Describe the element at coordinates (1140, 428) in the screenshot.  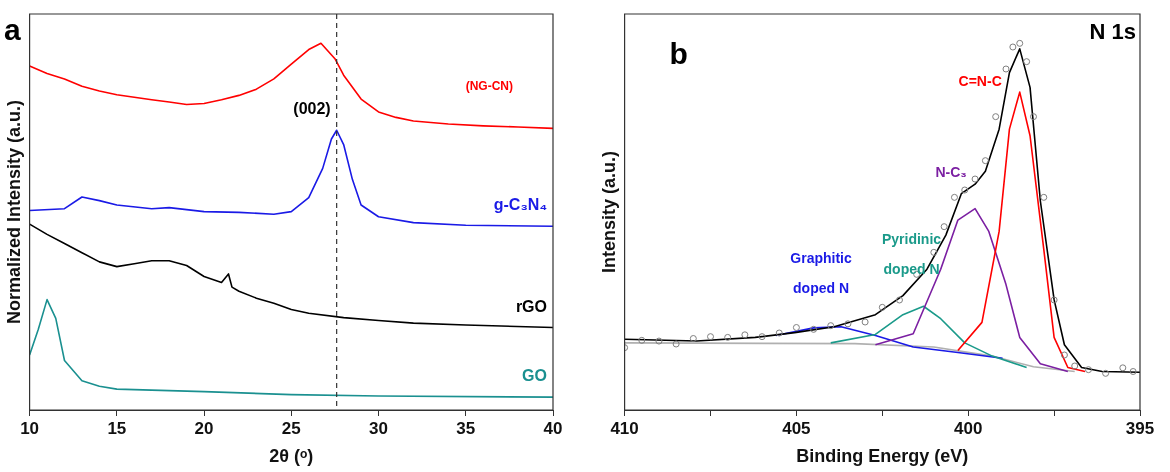
I see `x-tick-label: 395` at that location.